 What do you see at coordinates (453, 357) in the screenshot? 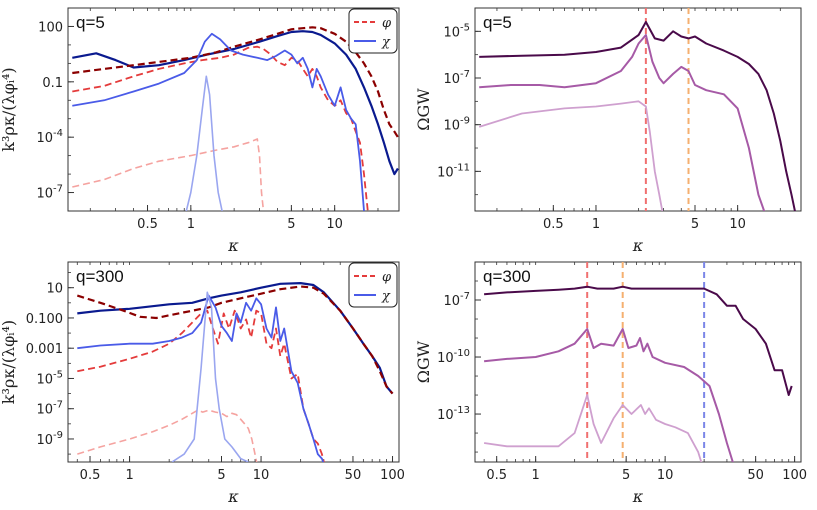
I see `y-tick-label: 10⁻¹⁰` at bounding box center [453, 357].